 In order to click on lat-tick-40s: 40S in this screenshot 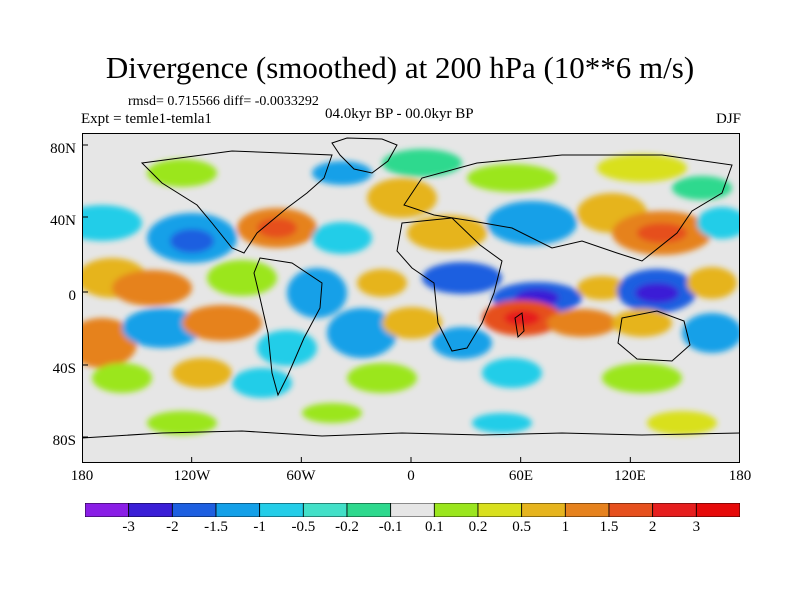, I will do `click(64, 369)`.